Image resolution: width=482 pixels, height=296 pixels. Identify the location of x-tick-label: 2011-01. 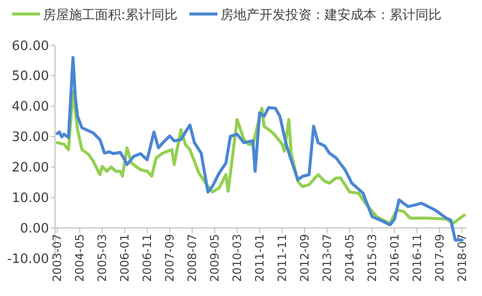
(259, 258).